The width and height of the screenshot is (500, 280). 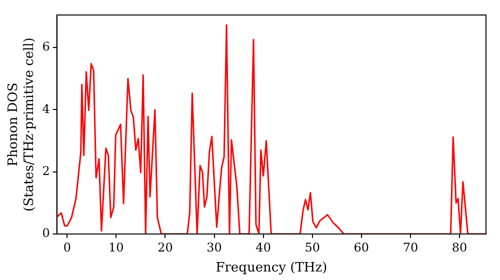 I want to click on x-tick-label: 0, so click(x=67, y=247).